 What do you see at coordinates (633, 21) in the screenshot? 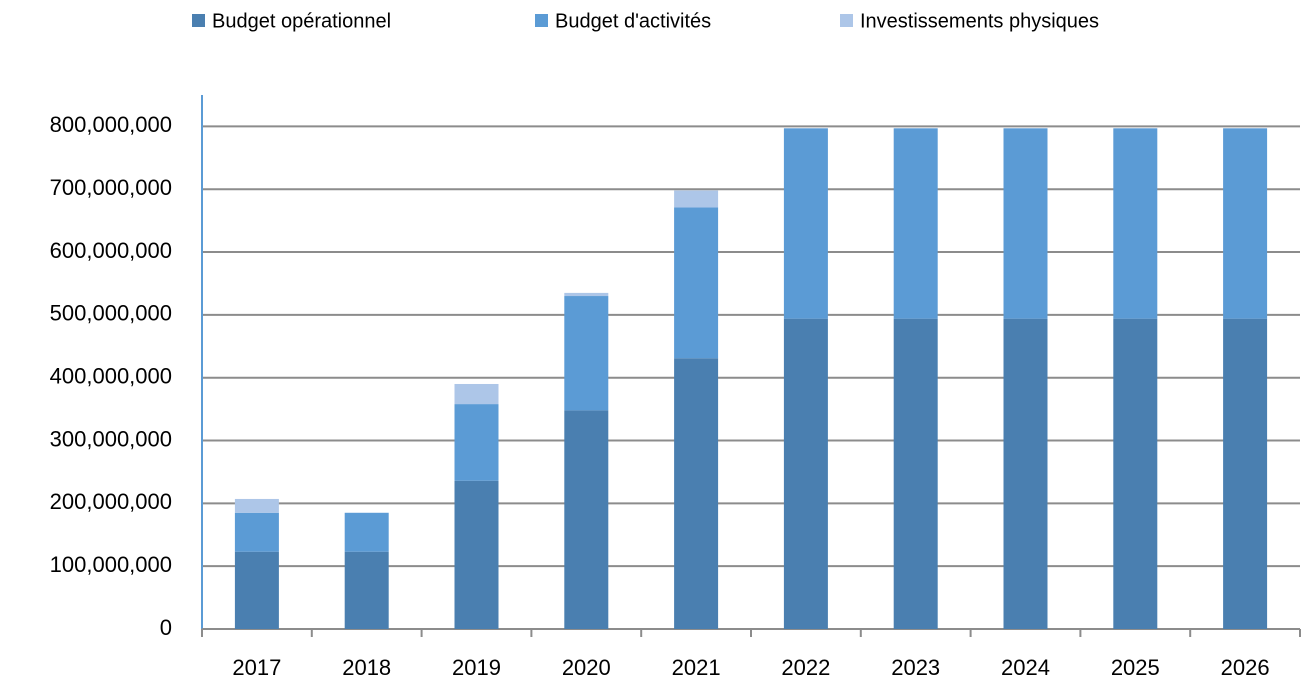
I see `legend-label: Budget d'activités` at bounding box center [633, 21].